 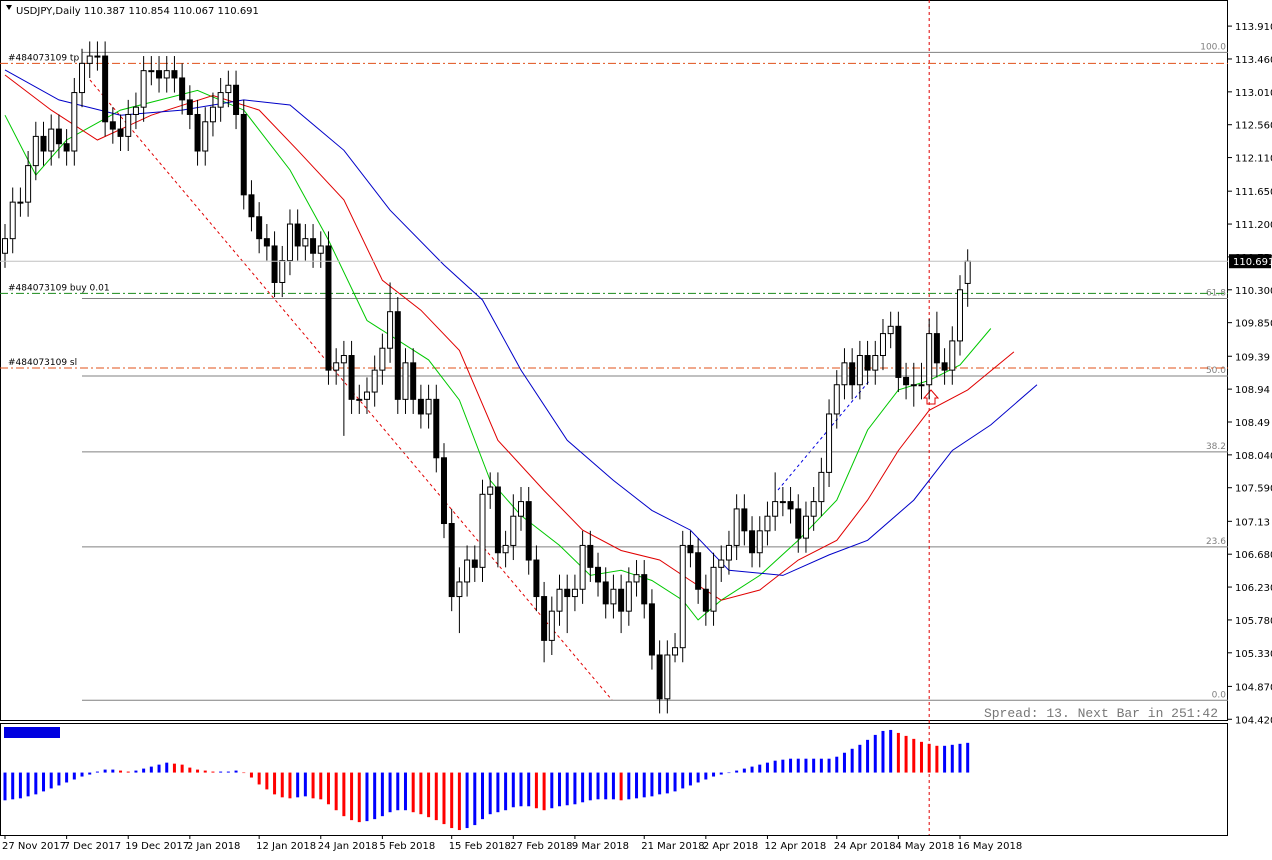 I want to click on y-tick-label: 108.040, so click(x=1253, y=456).